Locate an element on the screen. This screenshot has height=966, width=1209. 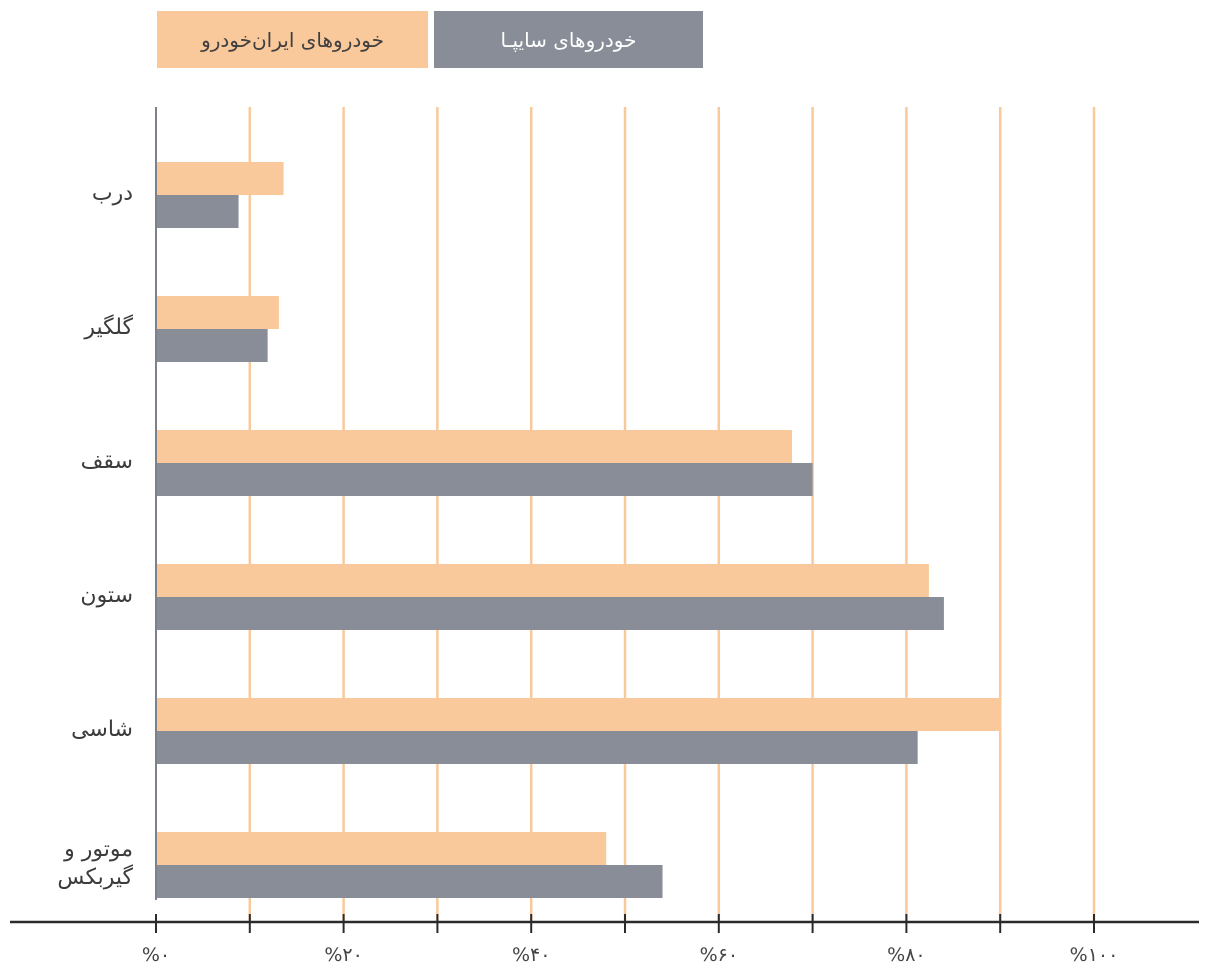
x-tick-label: %۴۰ is located at coordinates (531, 955).